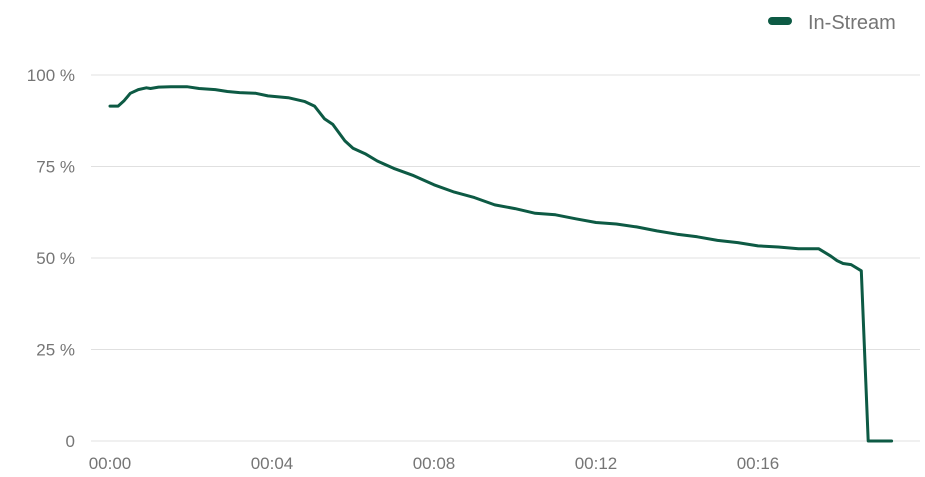 The width and height of the screenshot is (925, 477). I want to click on x-tick-label: 00:08, so click(434, 463).